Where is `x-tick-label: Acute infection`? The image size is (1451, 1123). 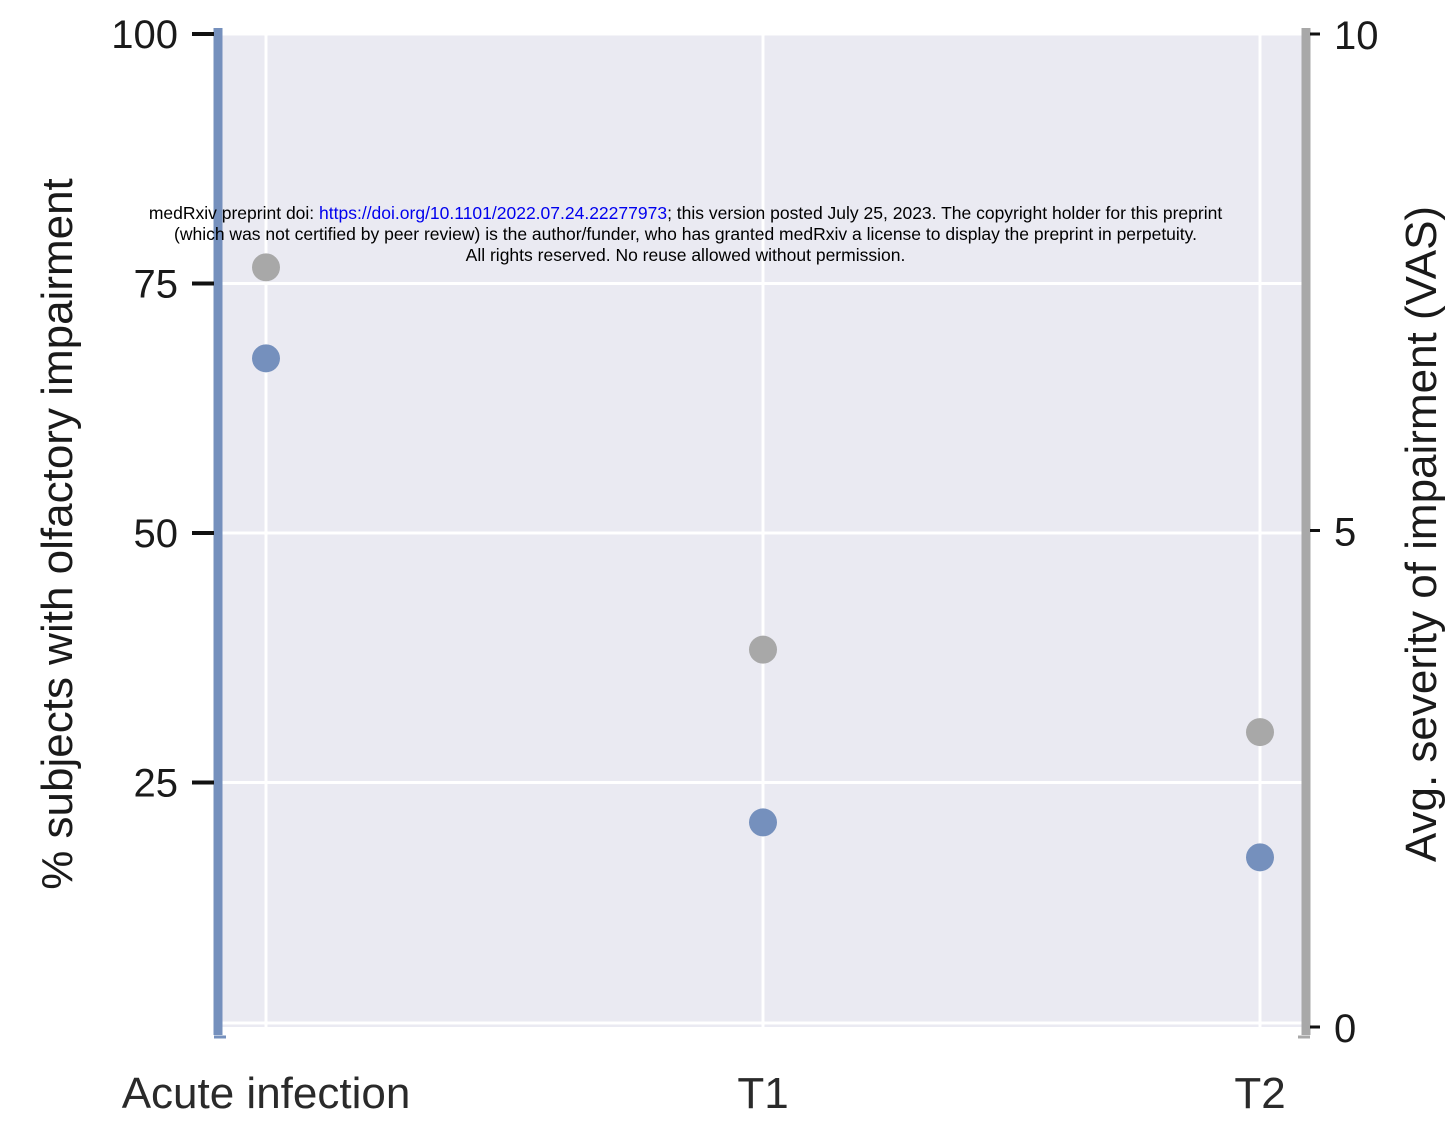
x-tick-label: Acute infection is located at coordinates (266, 1093).